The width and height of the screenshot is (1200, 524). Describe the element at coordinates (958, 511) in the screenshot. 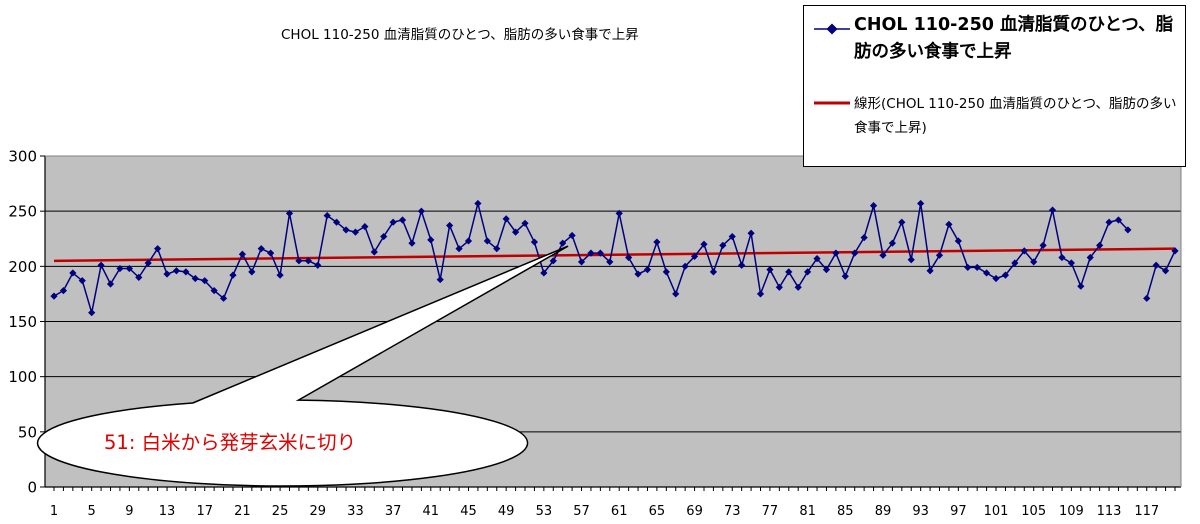

I see `x-tick-label: 97` at that location.